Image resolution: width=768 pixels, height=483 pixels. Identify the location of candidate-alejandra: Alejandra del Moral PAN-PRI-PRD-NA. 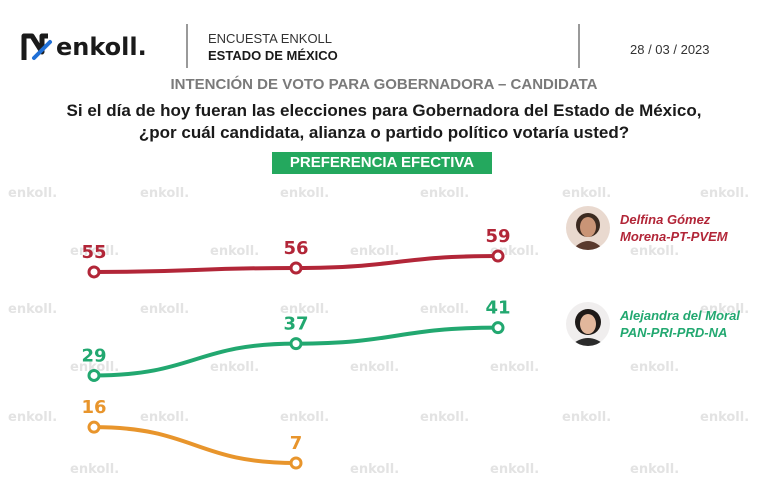
(653, 324).